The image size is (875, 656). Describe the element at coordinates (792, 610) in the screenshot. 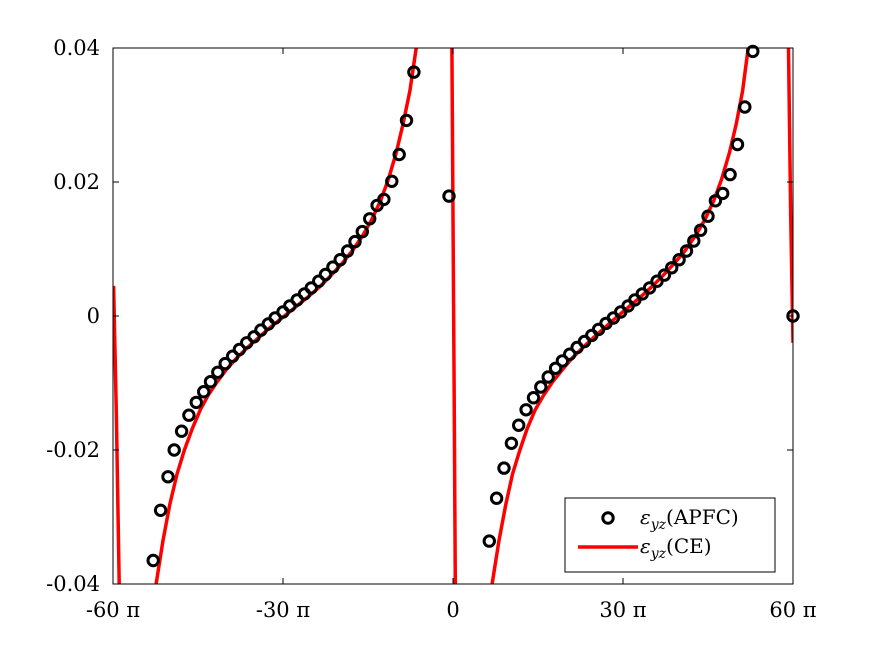

I see `x-tick-label: 60 π` at that location.